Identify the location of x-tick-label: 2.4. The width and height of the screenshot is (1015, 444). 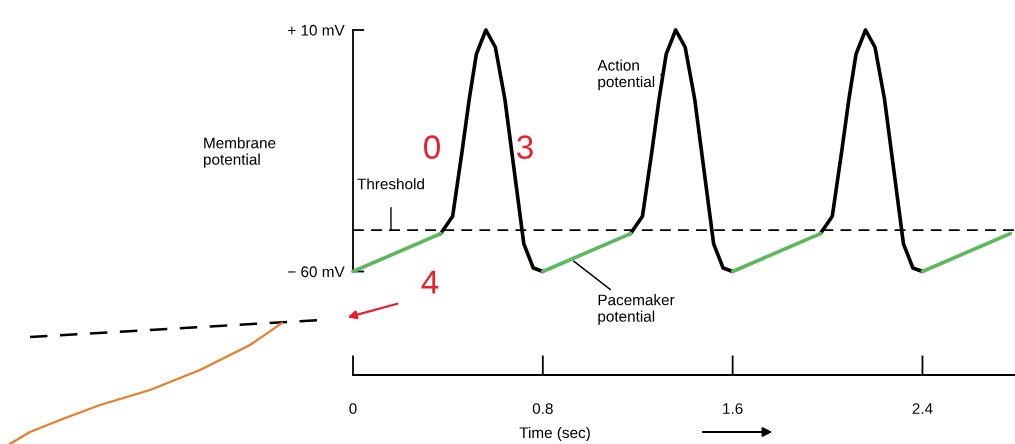
(922, 408).